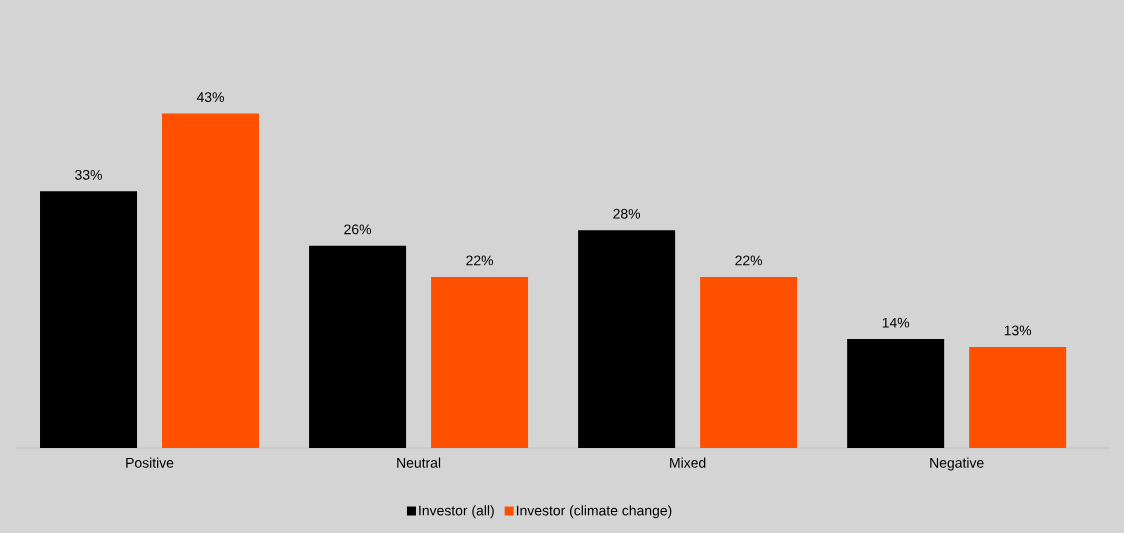 The height and width of the screenshot is (533, 1124). What do you see at coordinates (627, 213) in the screenshot?
I see `data-label: 28%` at bounding box center [627, 213].